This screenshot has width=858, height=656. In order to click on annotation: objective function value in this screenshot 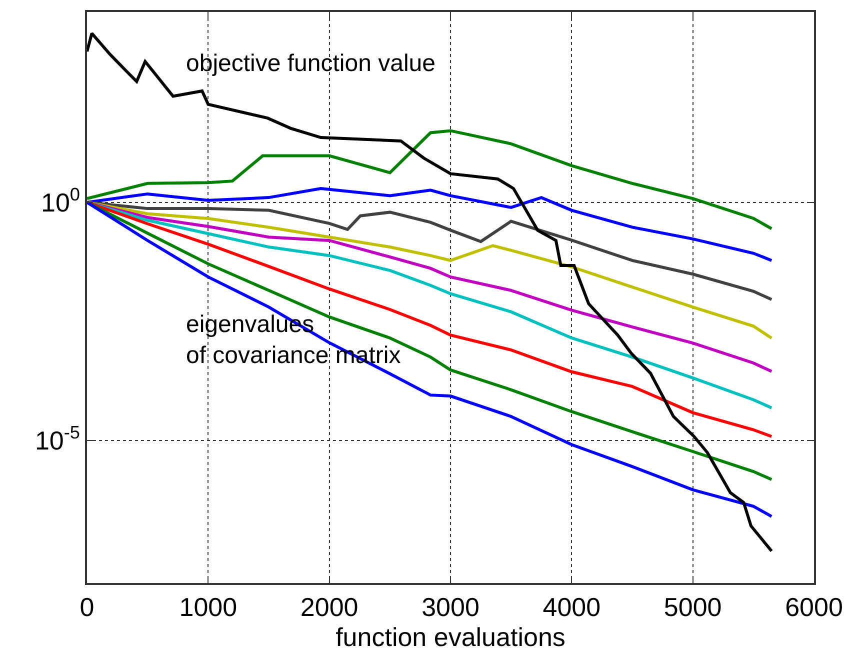, I will do `click(311, 63)`.